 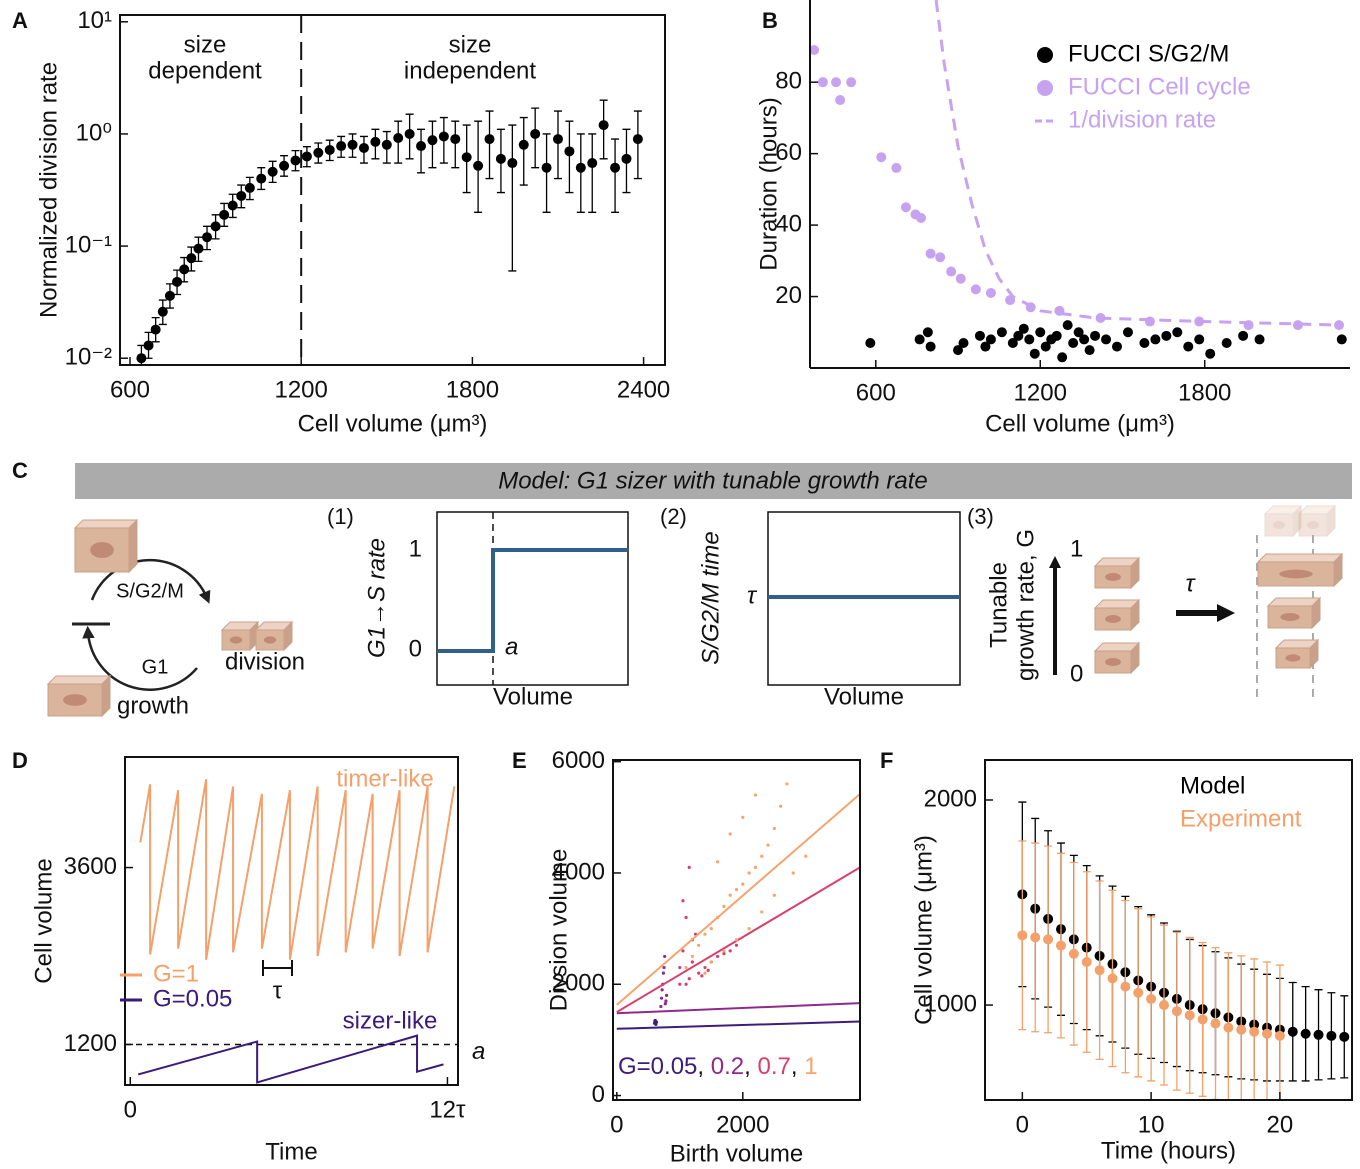 What do you see at coordinates (297, 869) in the screenshot?
I see `line` at bounding box center [297, 869].